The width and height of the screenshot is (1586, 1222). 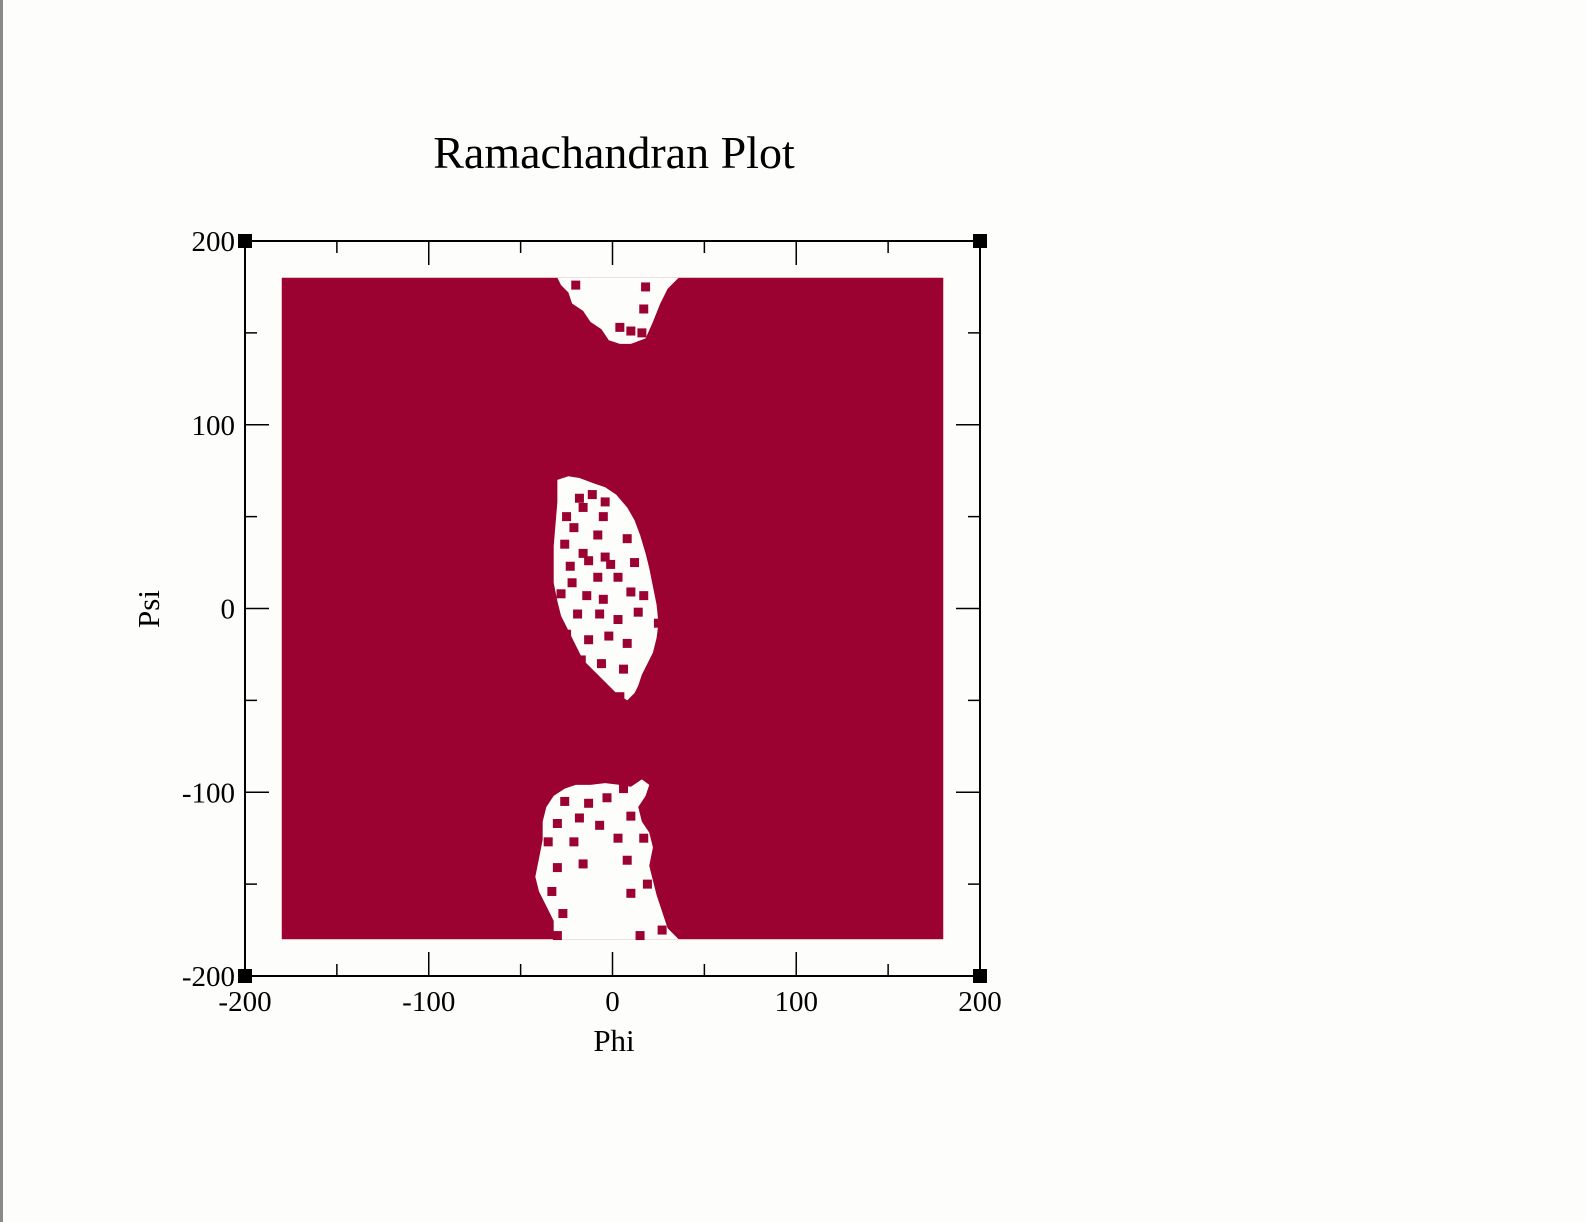 What do you see at coordinates (244, 1002) in the screenshot?
I see `x-tick-label: -200` at bounding box center [244, 1002].